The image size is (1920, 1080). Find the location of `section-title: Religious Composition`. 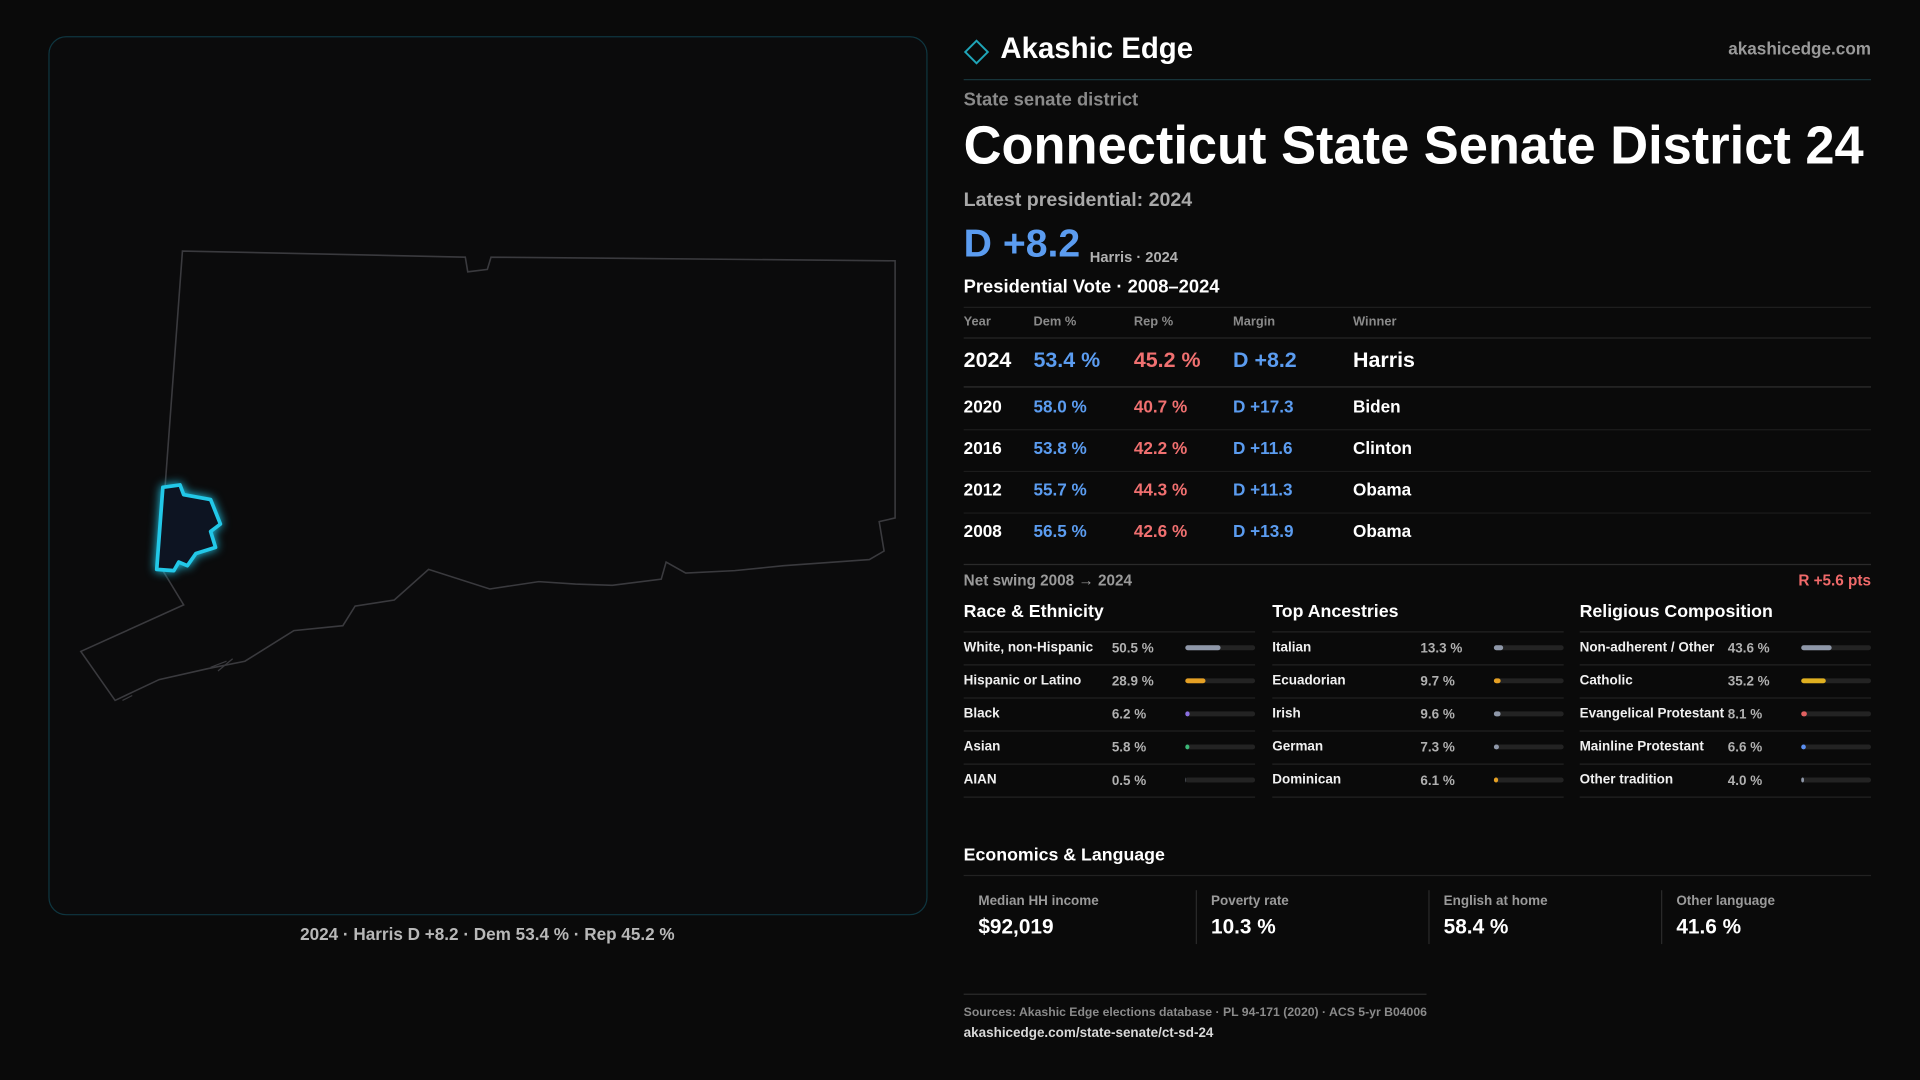

section-title: Religious Composition is located at coordinates (1676, 611).